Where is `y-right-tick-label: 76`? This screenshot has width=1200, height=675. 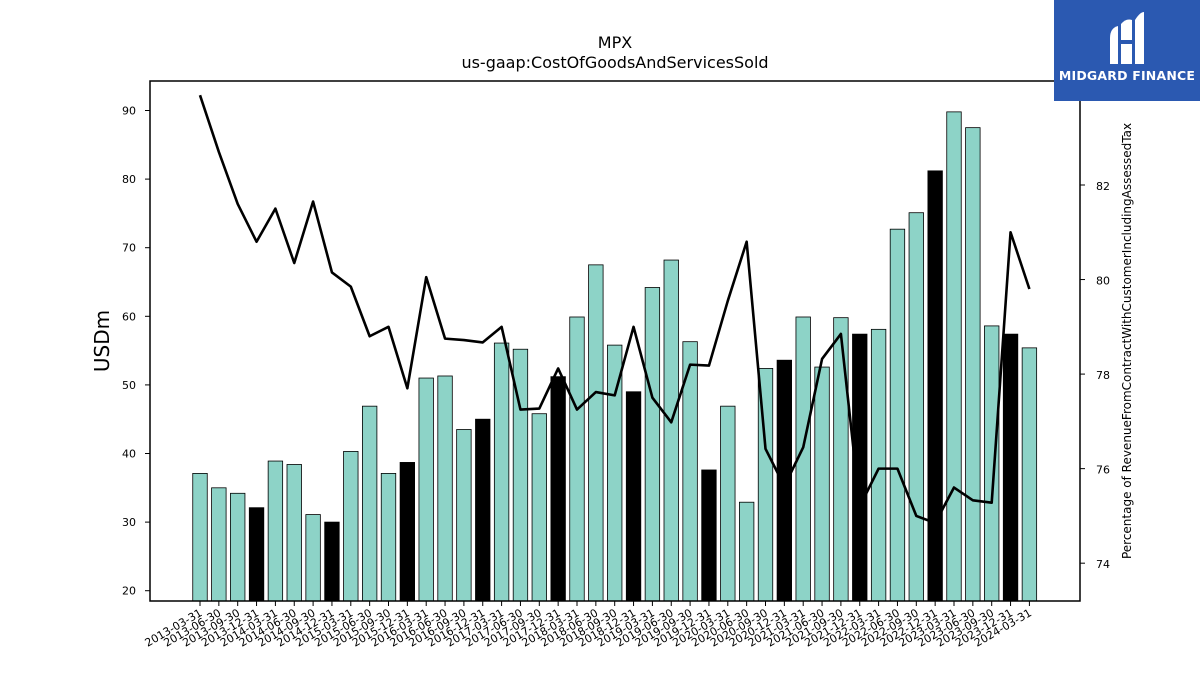 y-right-tick-label: 76 is located at coordinates (1103, 470).